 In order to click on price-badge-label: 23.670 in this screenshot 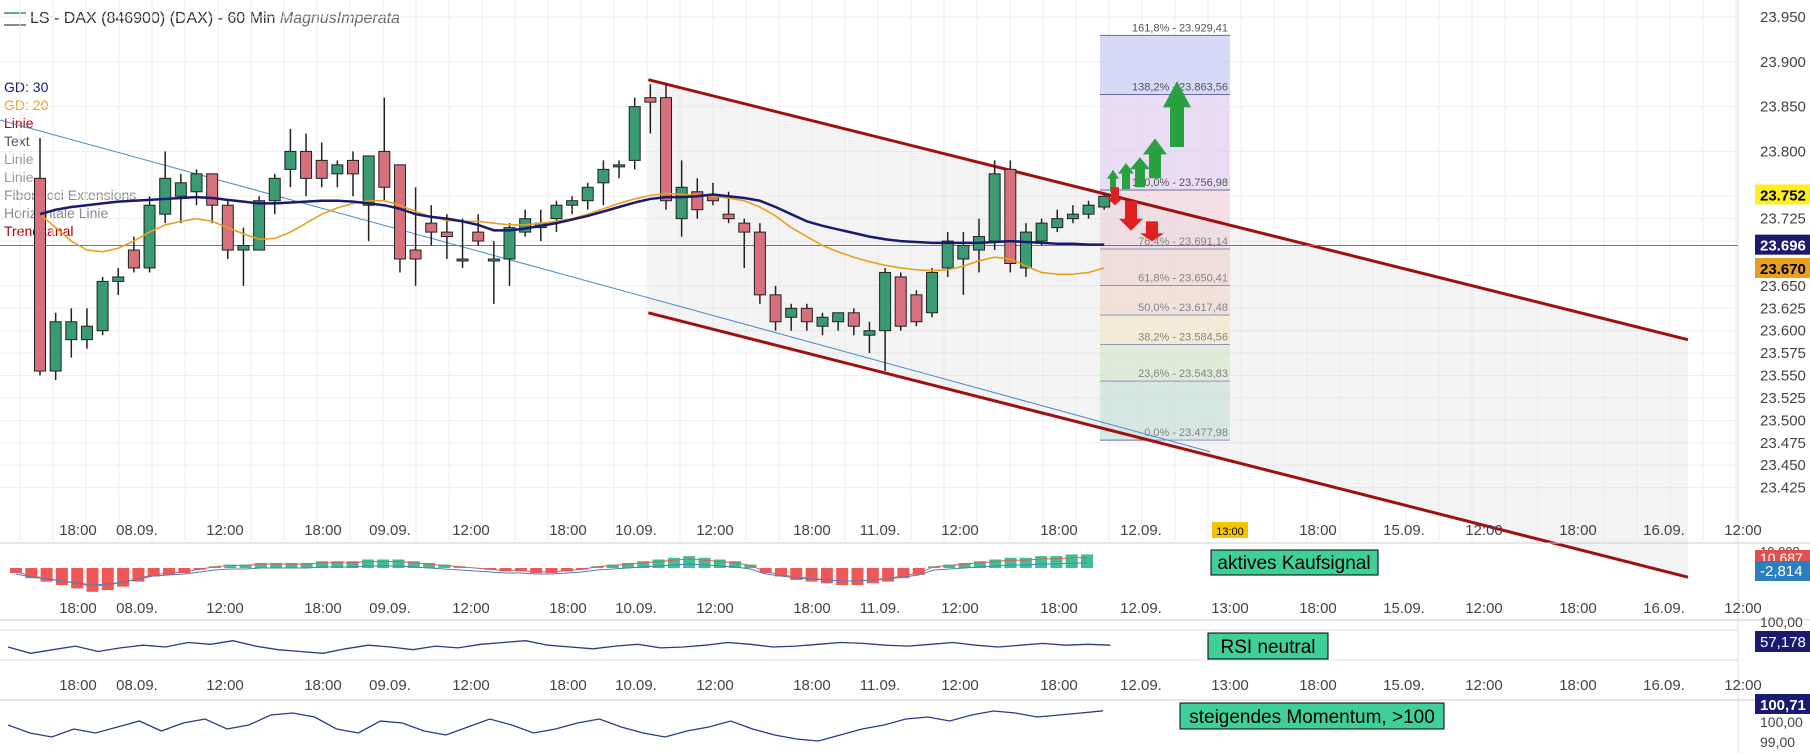, I will do `click(1783, 269)`.